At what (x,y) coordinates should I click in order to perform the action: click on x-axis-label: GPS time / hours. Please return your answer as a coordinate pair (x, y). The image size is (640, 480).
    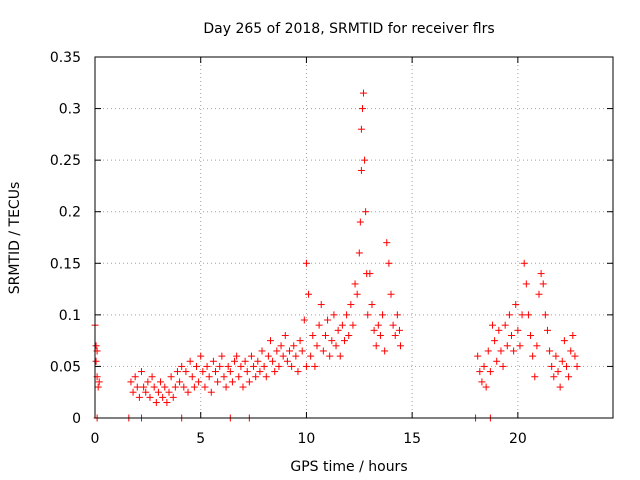
    Looking at the image, I should click on (348, 467).